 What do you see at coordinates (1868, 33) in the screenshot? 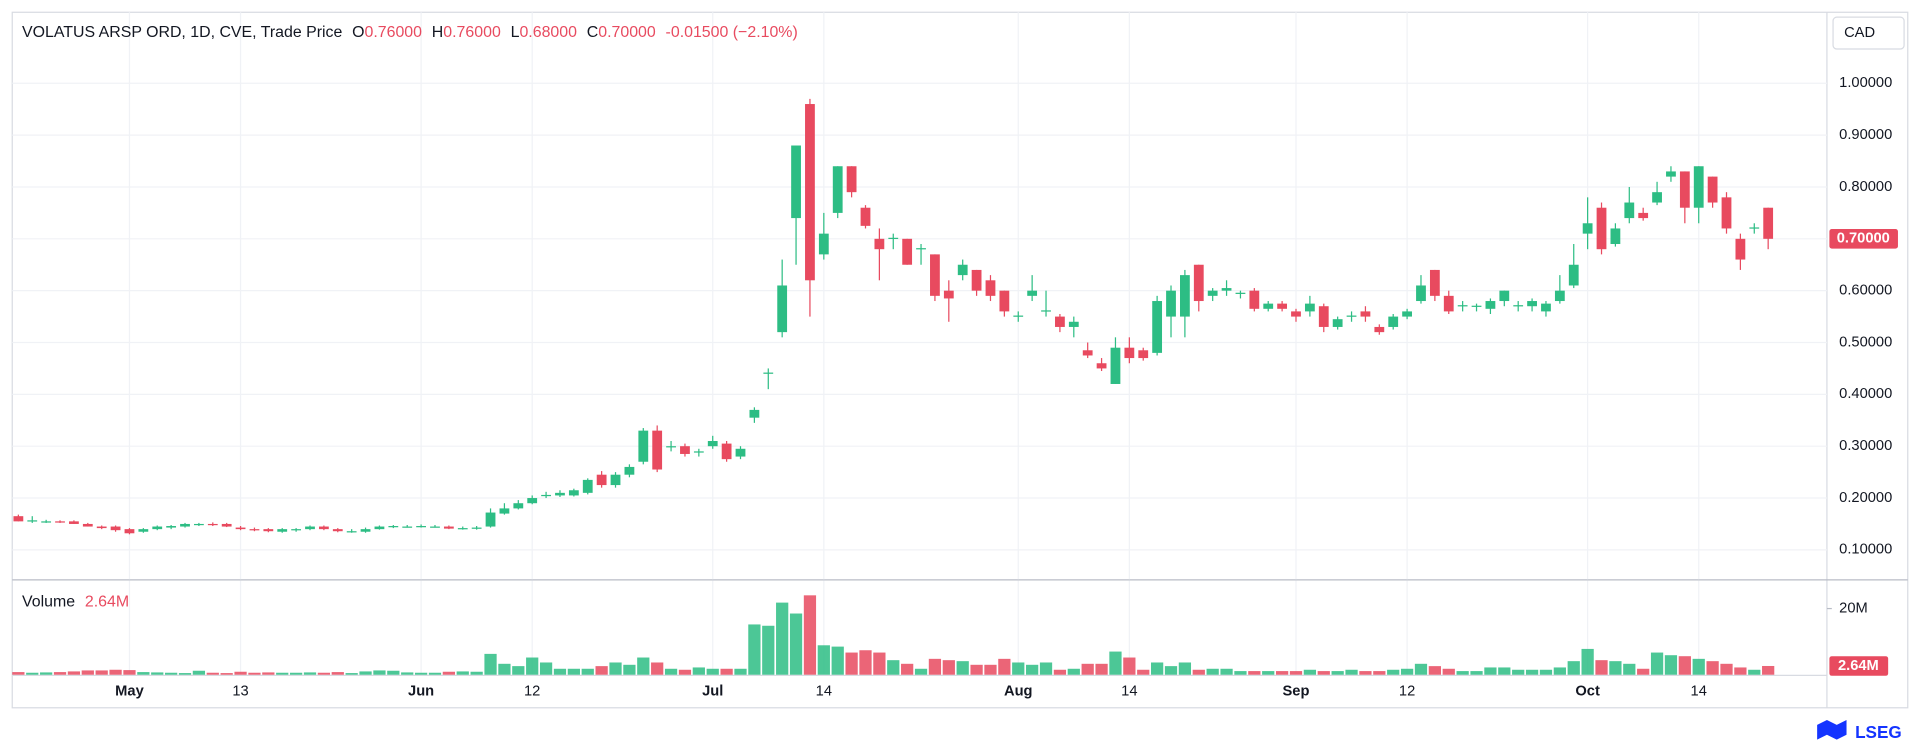
I see `currency-box` at bounding box center [1868, 33].